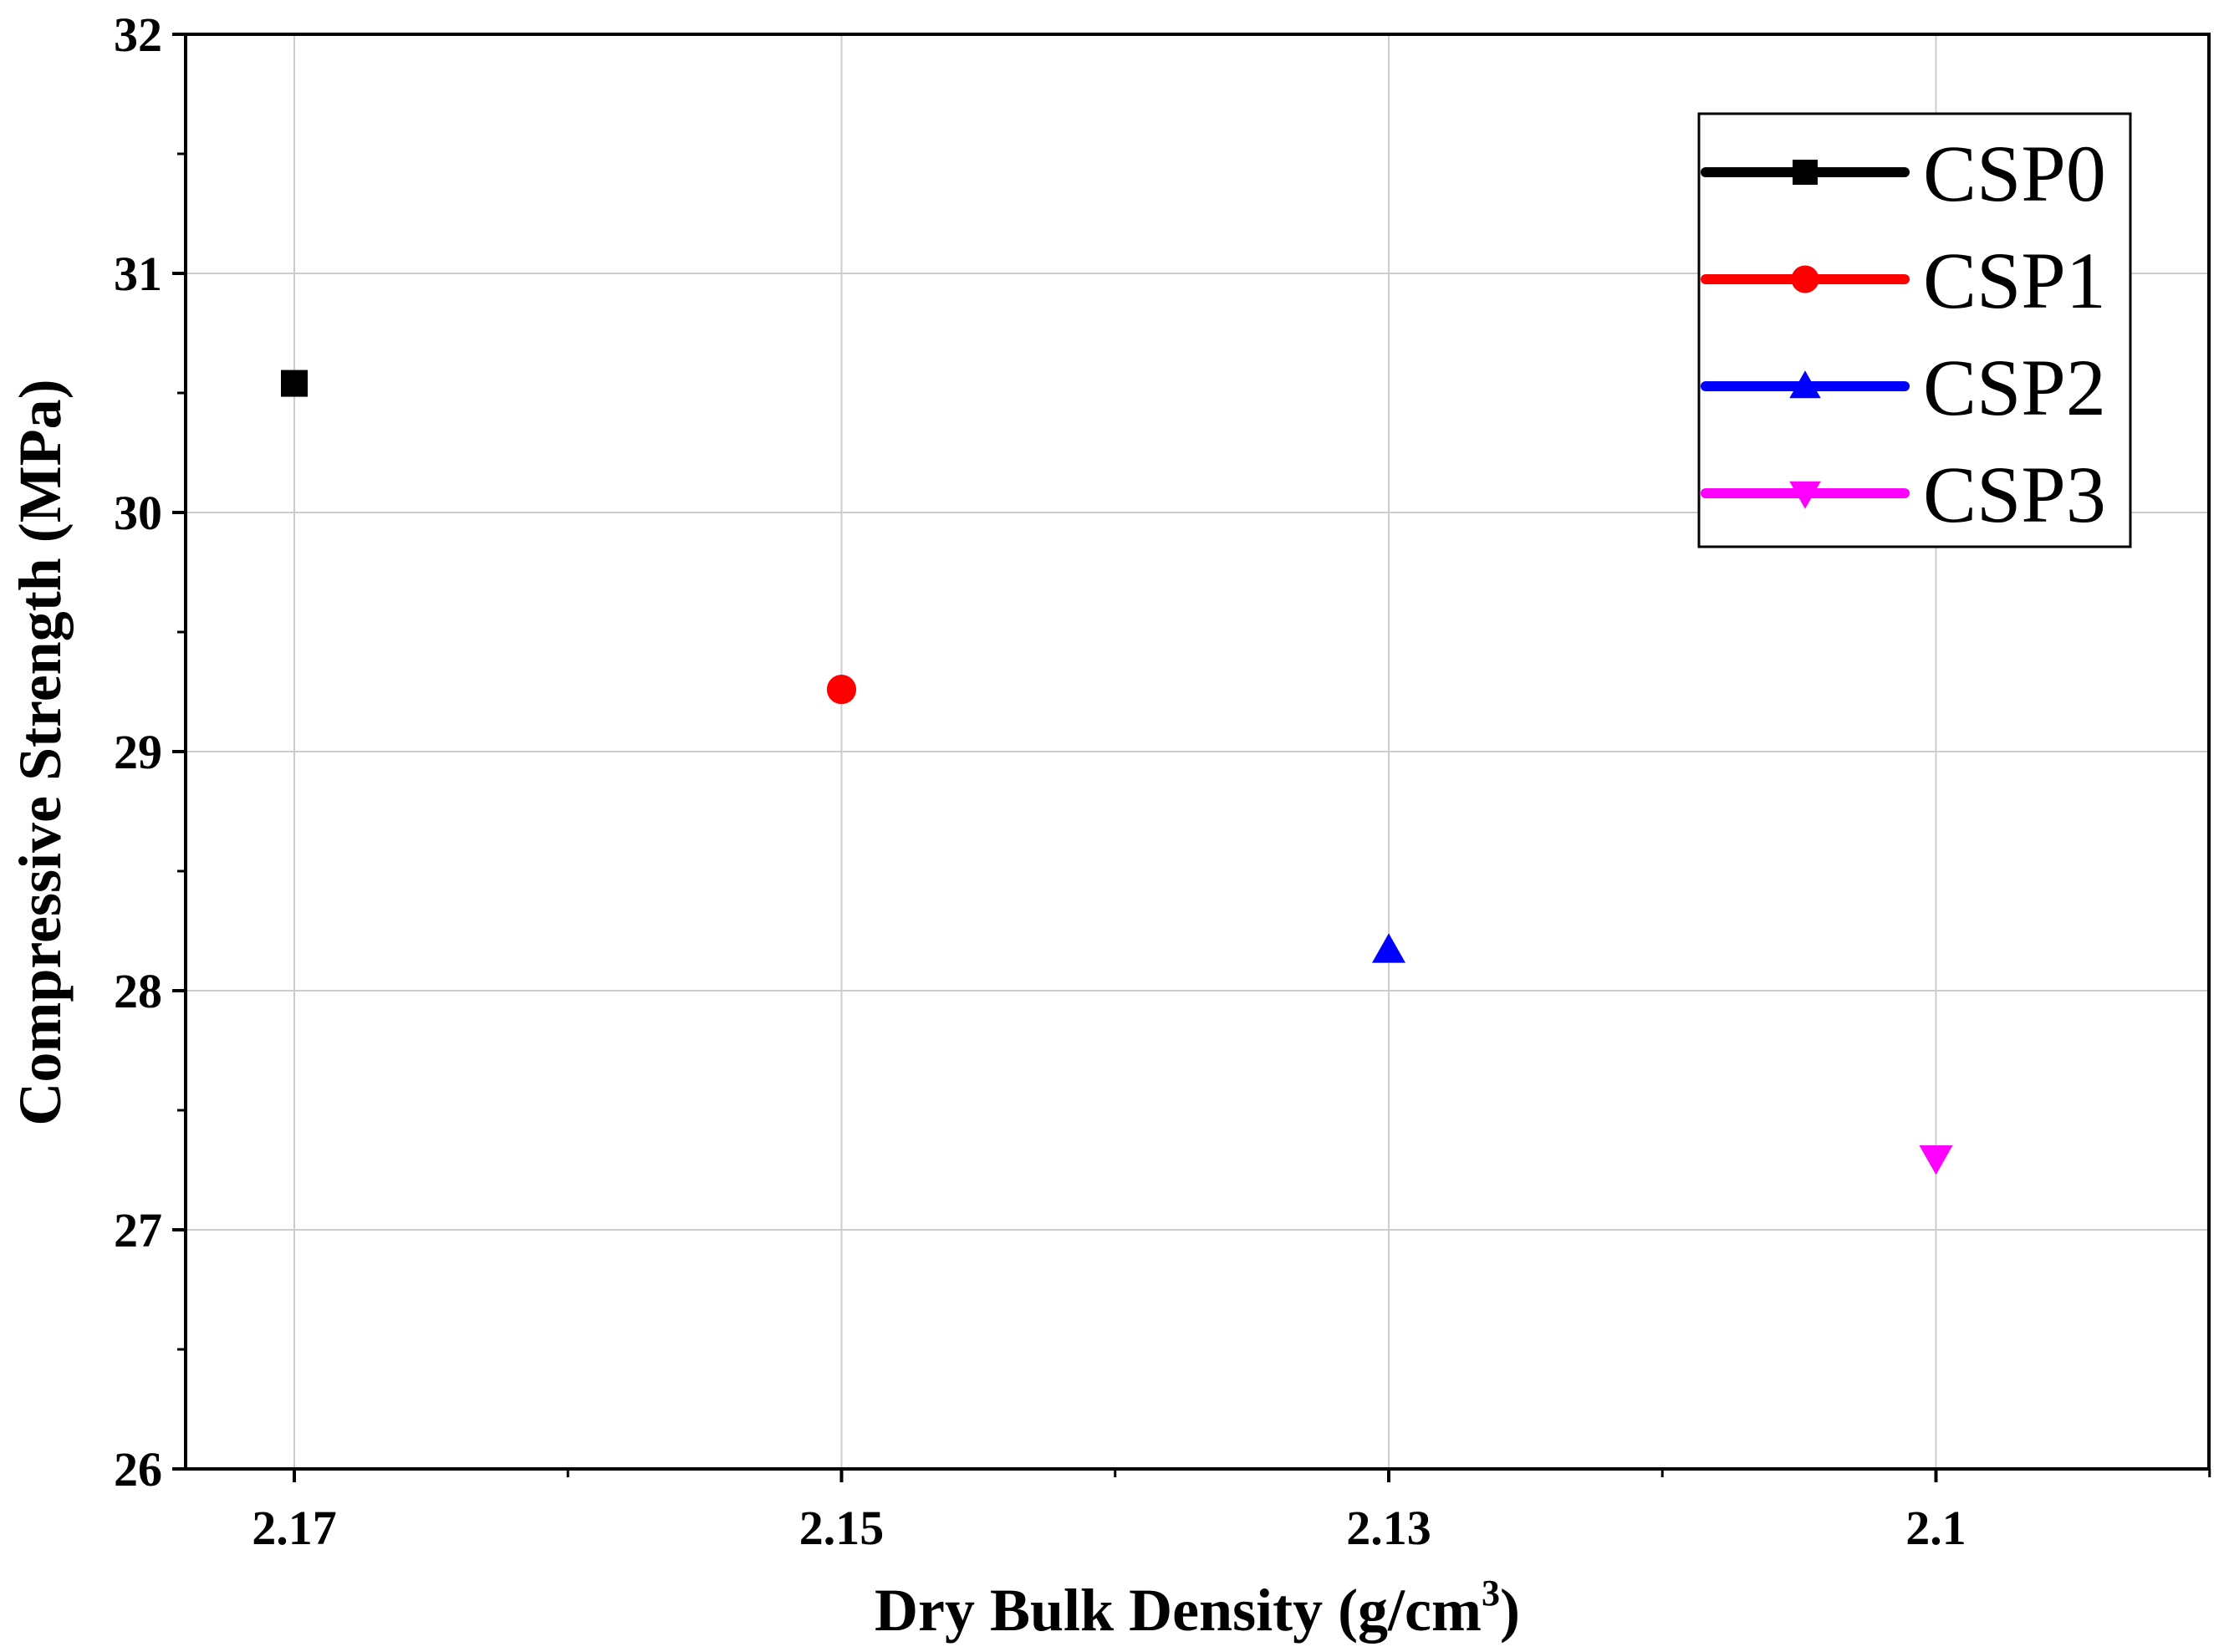 This screenshot has width=2224, height=1652. I want to click on y-tick-label: 31, so click(138, 274).